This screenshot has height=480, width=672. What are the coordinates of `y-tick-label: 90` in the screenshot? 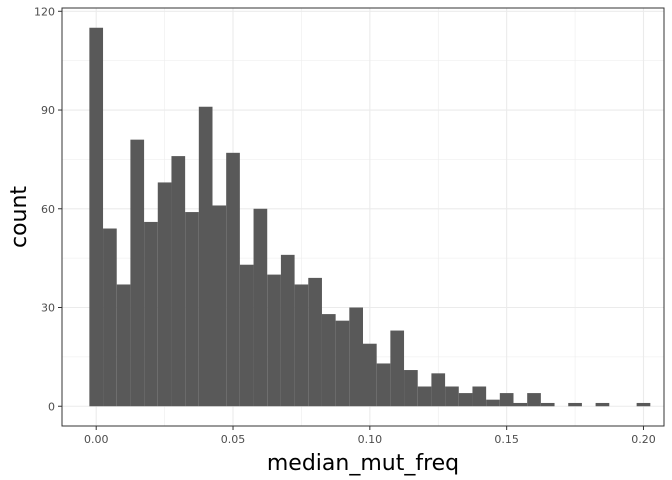 It's located at (48, 110).